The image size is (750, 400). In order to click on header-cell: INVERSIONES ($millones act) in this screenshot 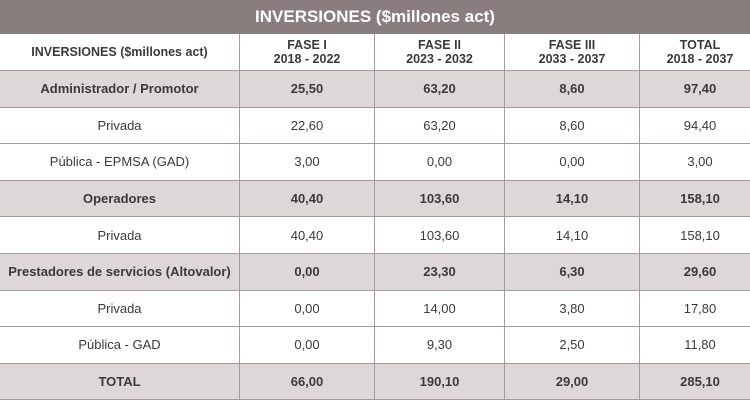, I will do `click(120, 52)`.